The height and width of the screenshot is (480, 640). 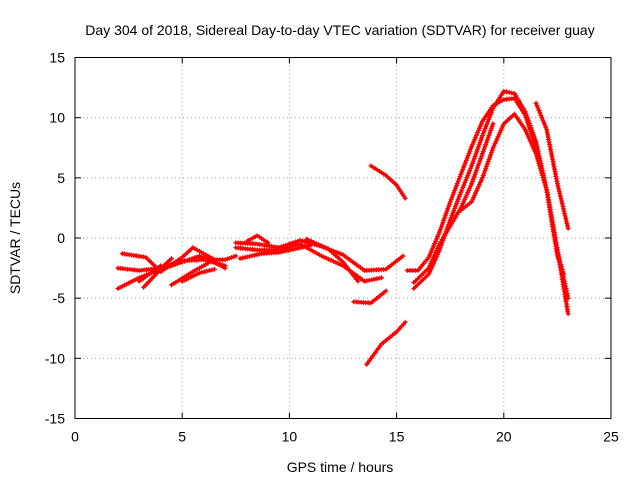 I want to click on series-track-l, so click(x=257, y=239).